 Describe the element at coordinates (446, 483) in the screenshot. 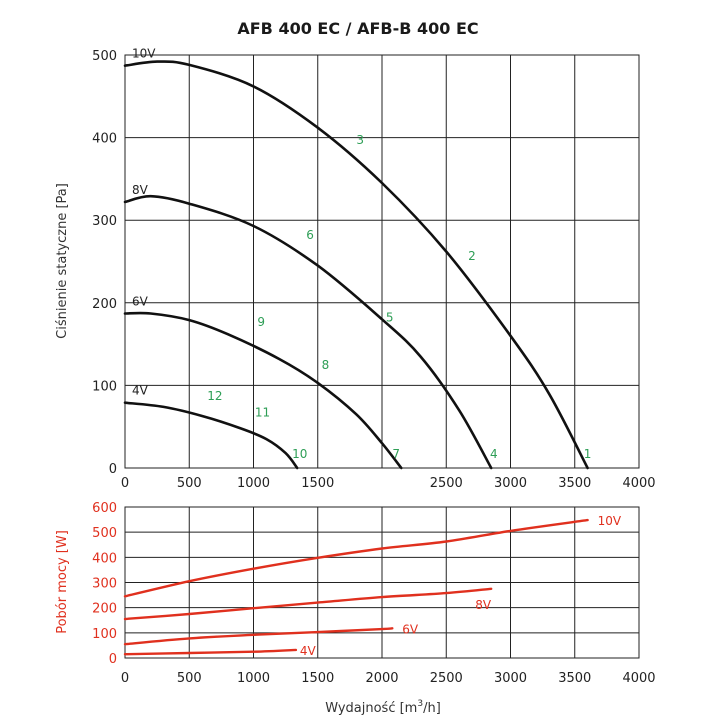

I see `pressure-x-tick-label: 2500` at that location.